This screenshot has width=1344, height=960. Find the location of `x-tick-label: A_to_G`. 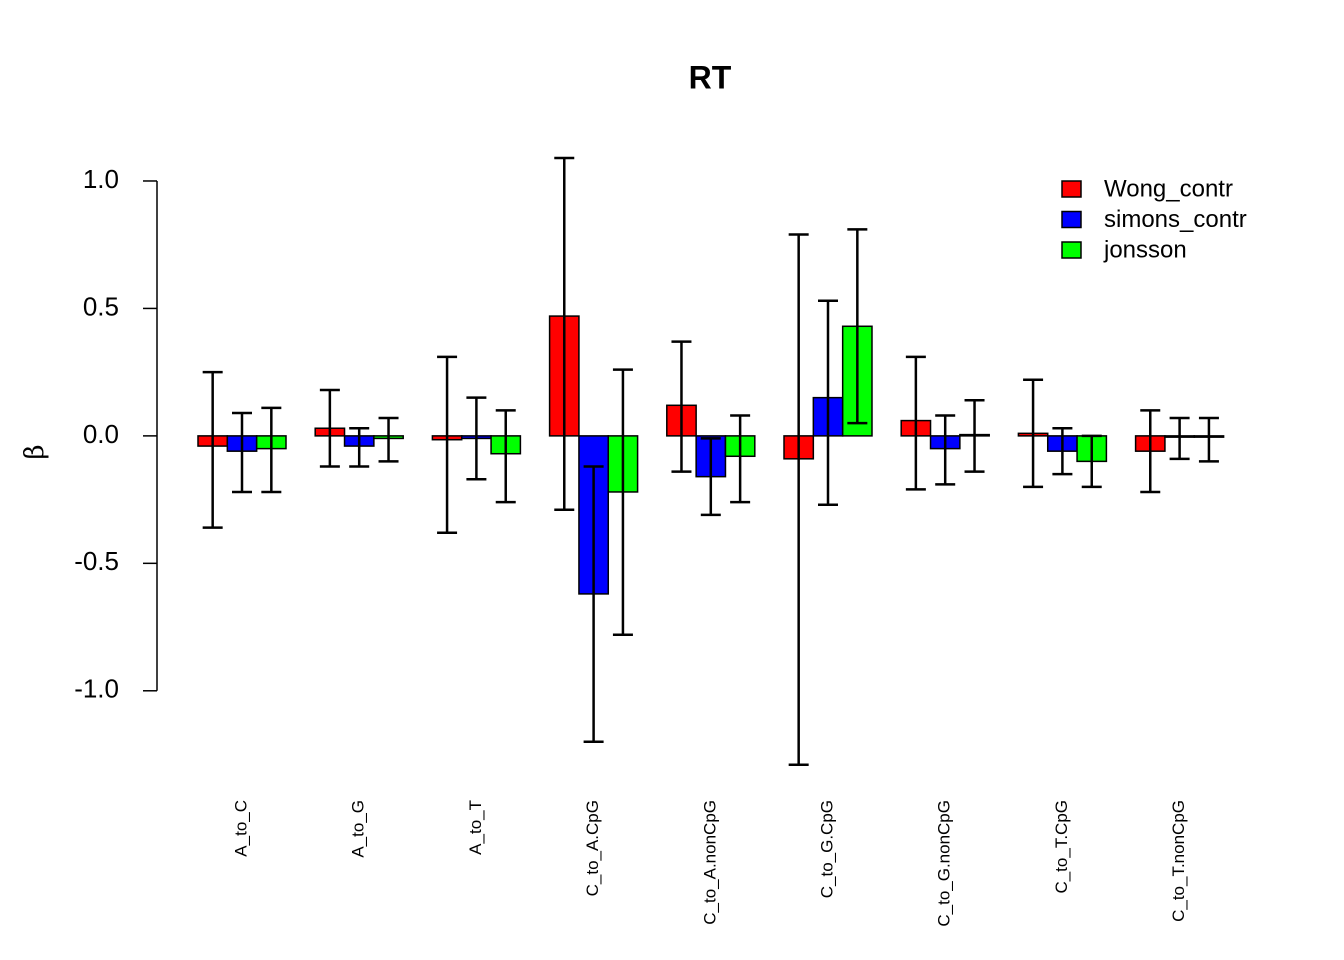

x-tick-label: A_to_G is located at coordinates (358, 829).